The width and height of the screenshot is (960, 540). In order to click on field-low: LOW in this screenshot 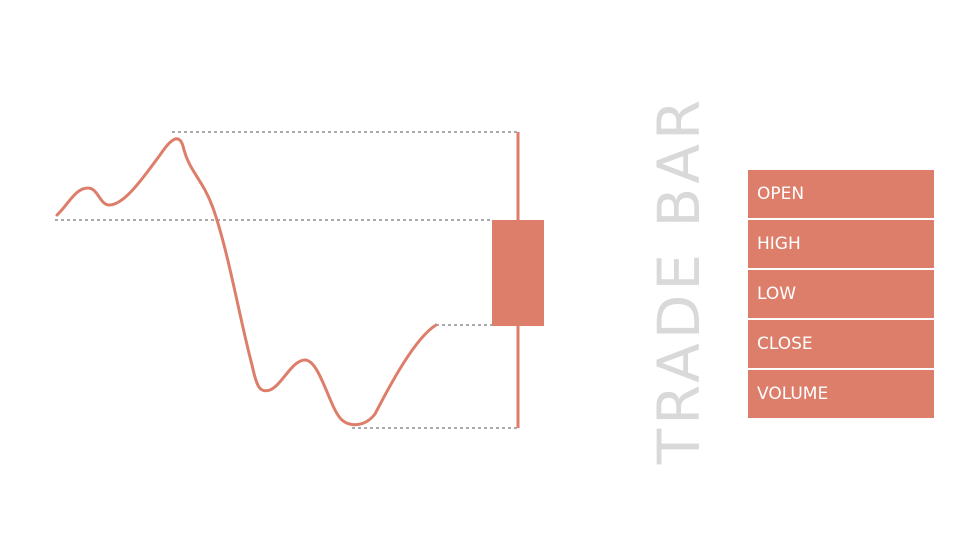, I will do `click(841, 294)`.